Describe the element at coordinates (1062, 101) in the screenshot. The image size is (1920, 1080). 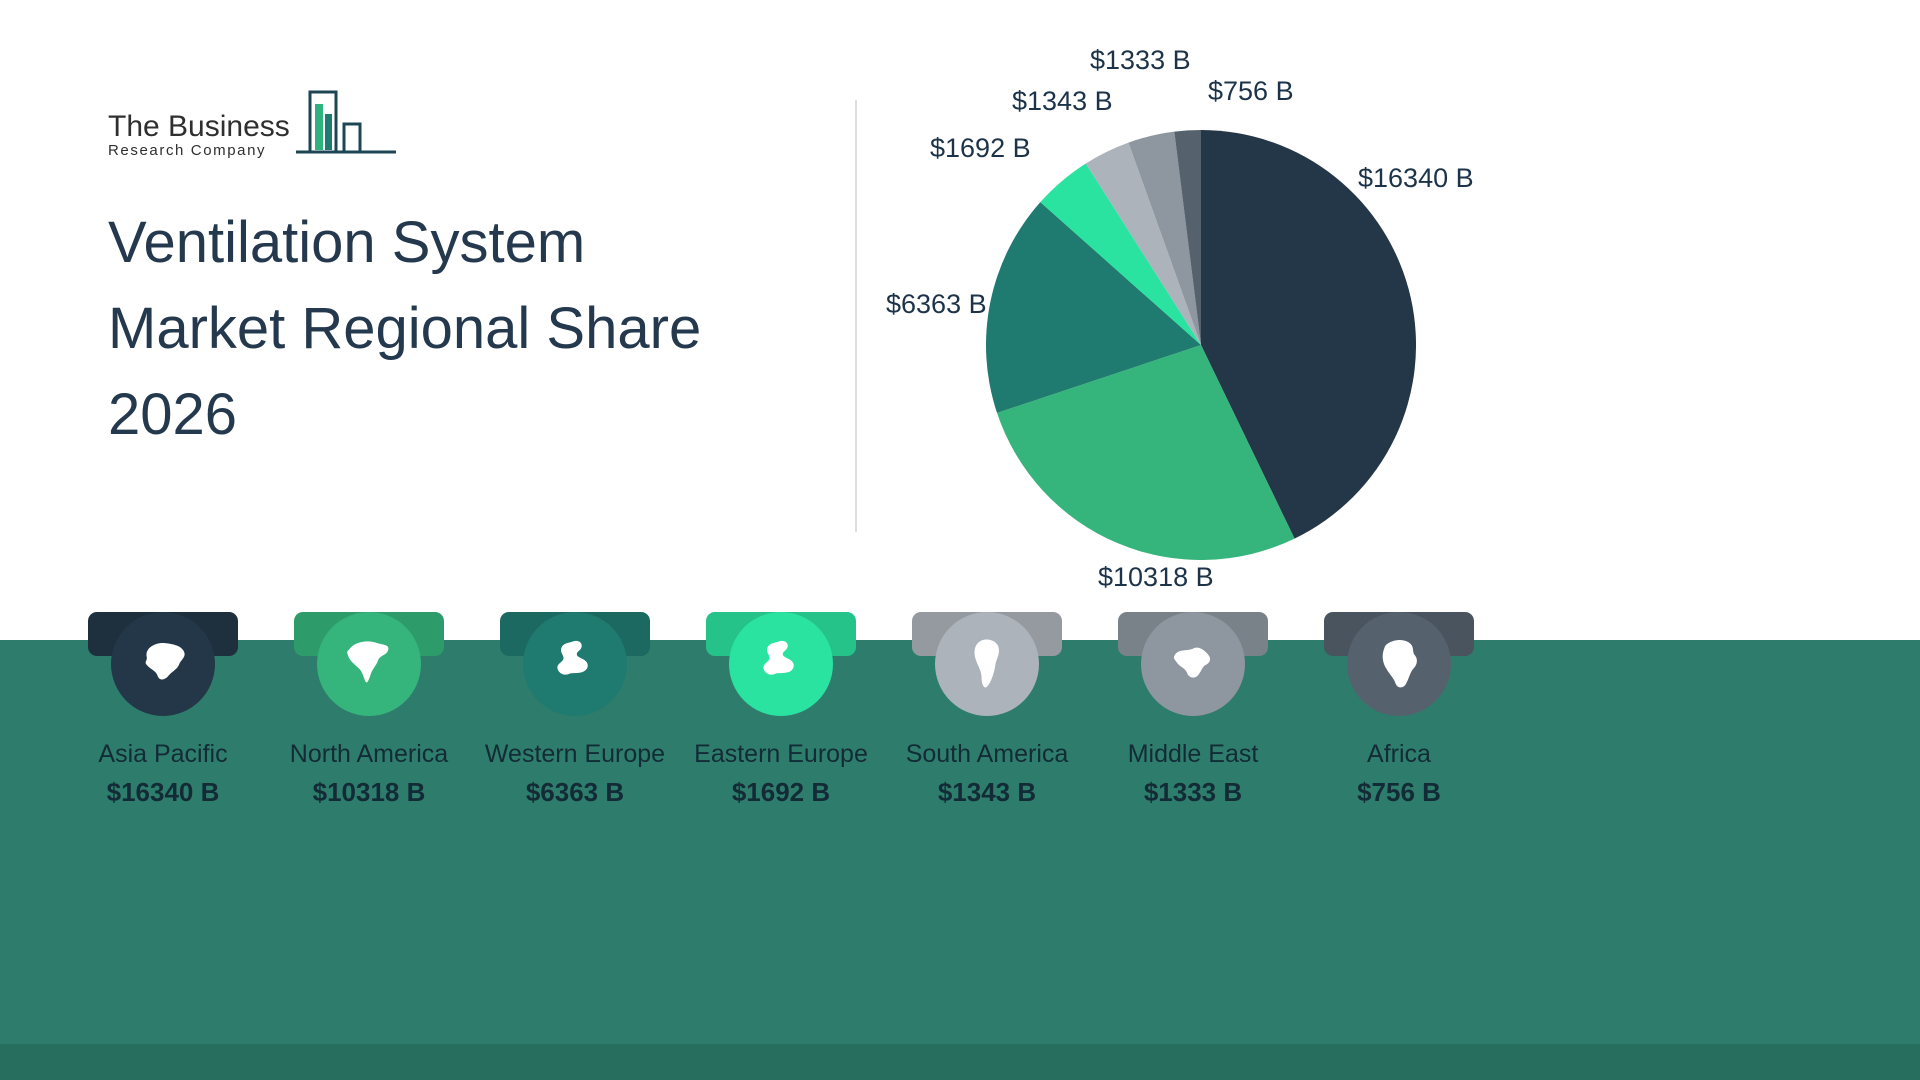
I see `pie-label-south-america: $1343 B` at that location.